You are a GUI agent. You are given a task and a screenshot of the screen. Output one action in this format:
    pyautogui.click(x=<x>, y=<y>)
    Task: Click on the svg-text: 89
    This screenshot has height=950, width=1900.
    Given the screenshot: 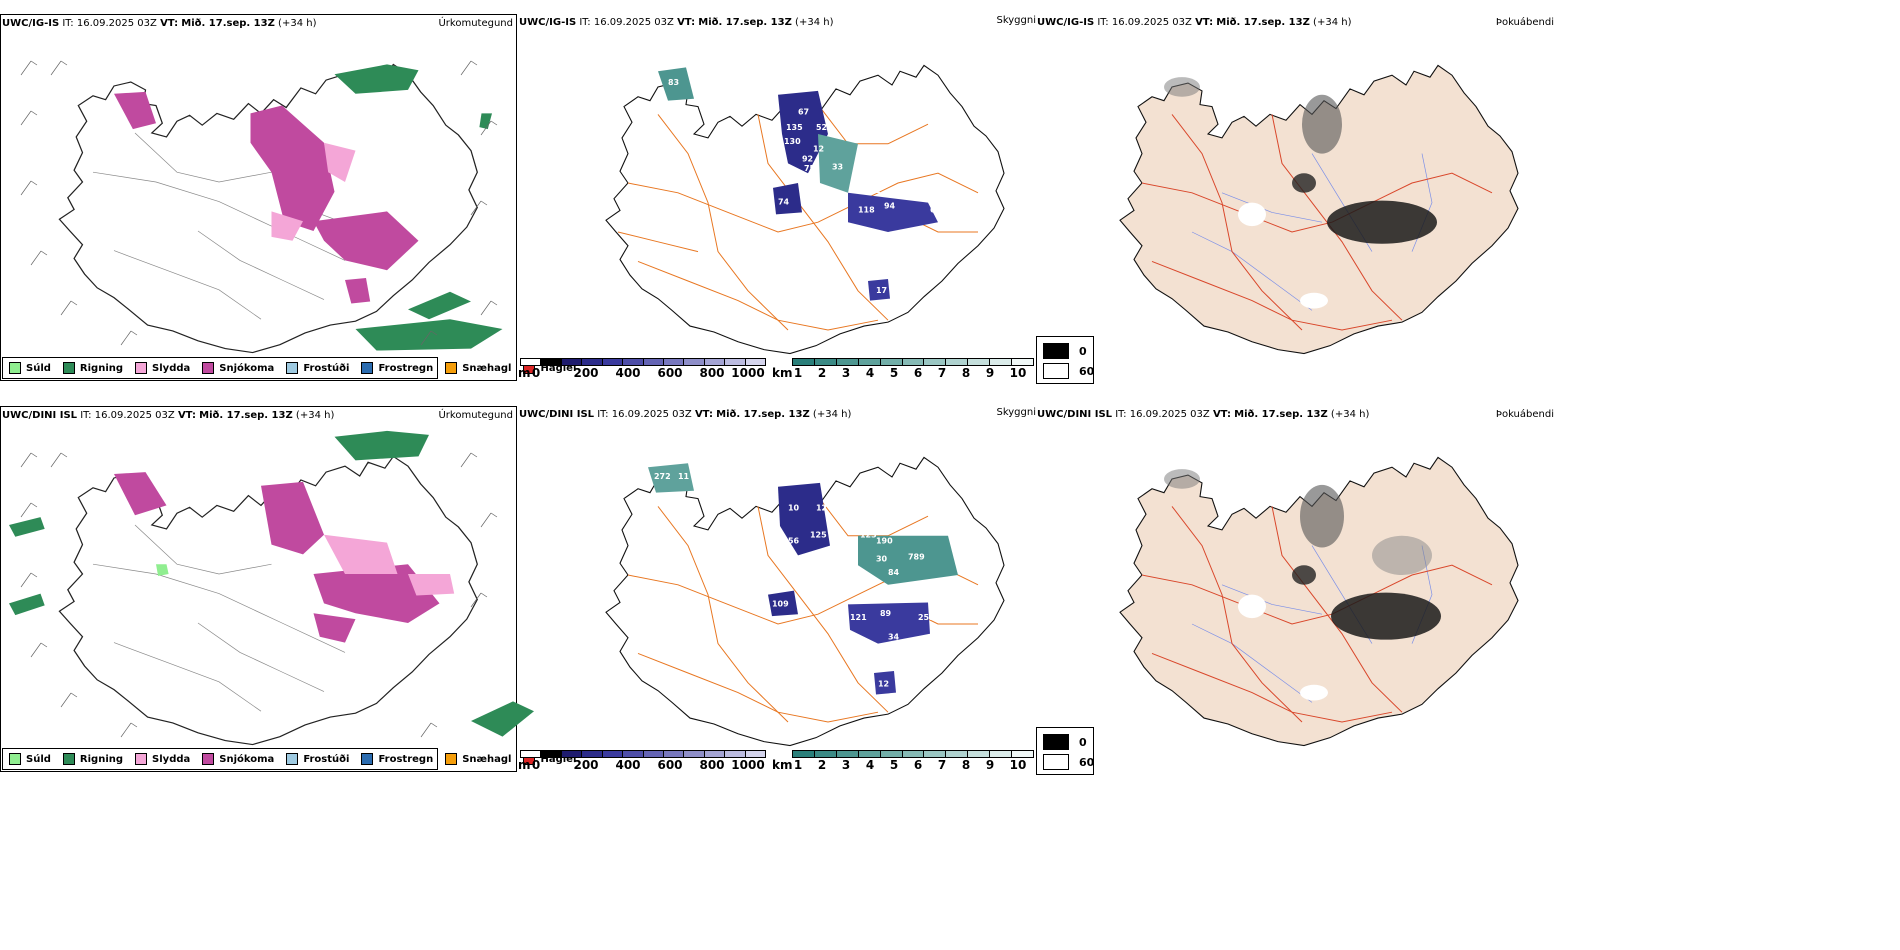 What is the action you would take?
    pyautogui.click(x=885, y=613)
    